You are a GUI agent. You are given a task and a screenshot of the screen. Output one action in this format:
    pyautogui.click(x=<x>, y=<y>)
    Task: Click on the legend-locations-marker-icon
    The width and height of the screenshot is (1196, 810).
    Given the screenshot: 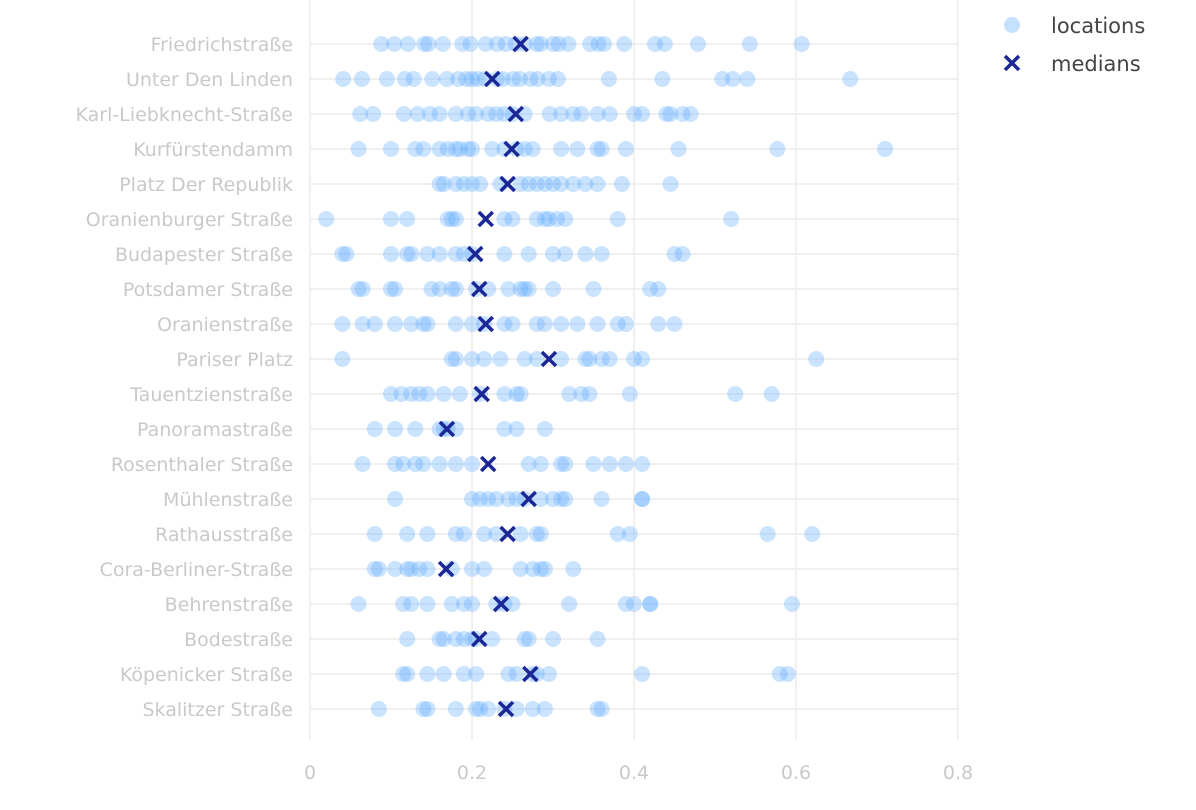 What is the action you would take?
    pyautogui.click(x=1012, y=25)
    